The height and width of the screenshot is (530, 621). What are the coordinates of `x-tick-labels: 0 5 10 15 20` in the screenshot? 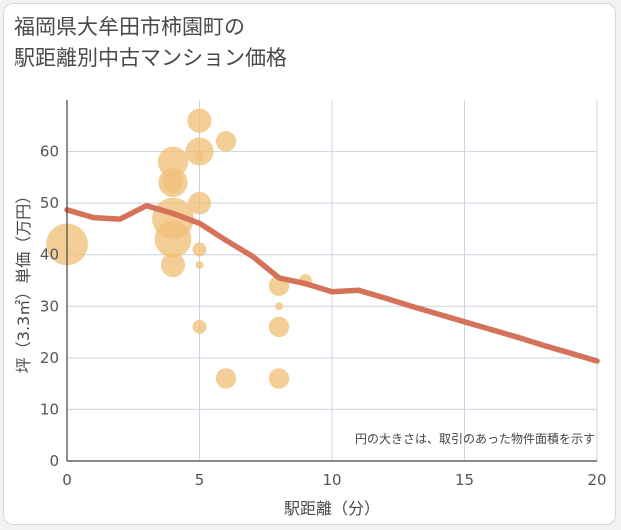 It's located at (334, 480).